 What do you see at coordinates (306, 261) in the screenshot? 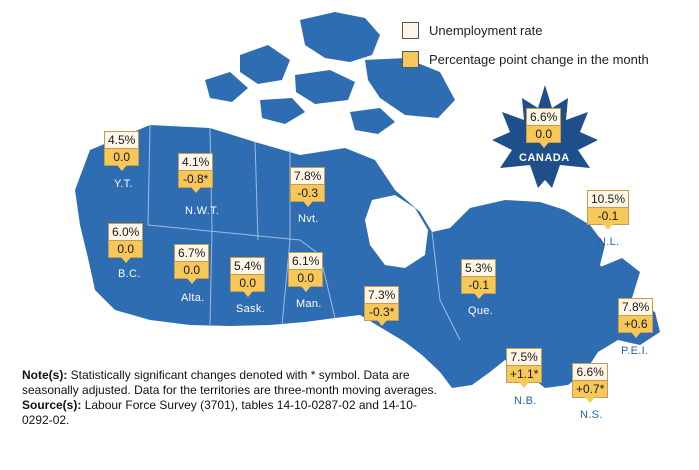
I see `rate-value: 6.1%` at bounding box center [306, 261].